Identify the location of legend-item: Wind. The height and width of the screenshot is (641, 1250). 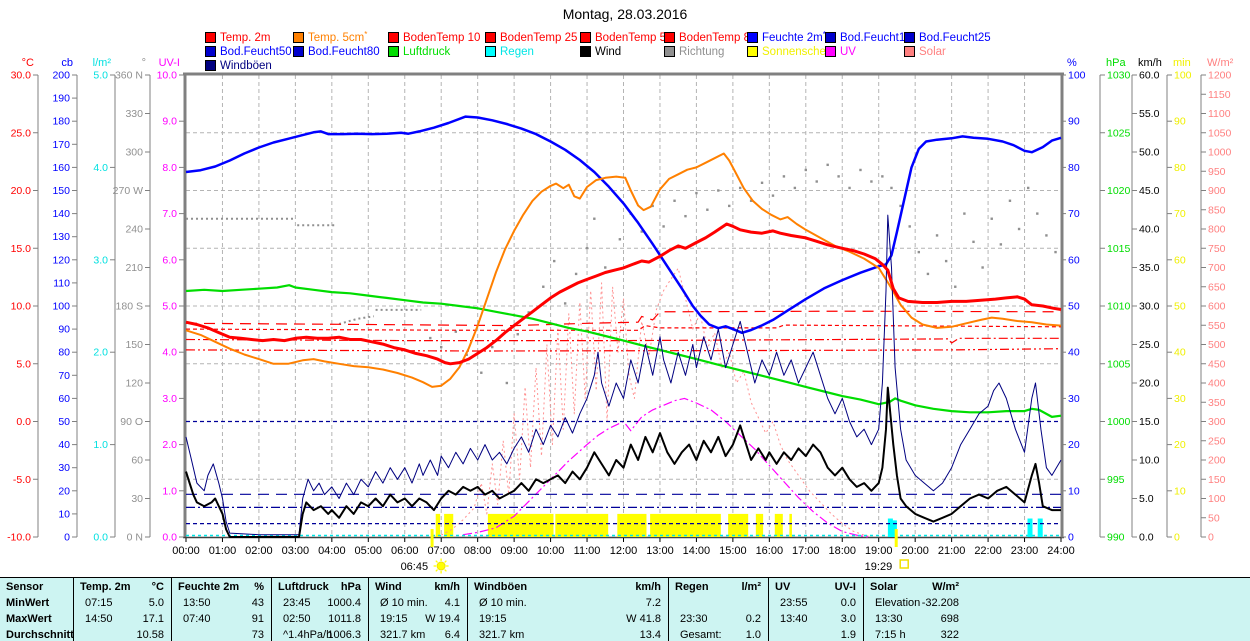
(600, 50).